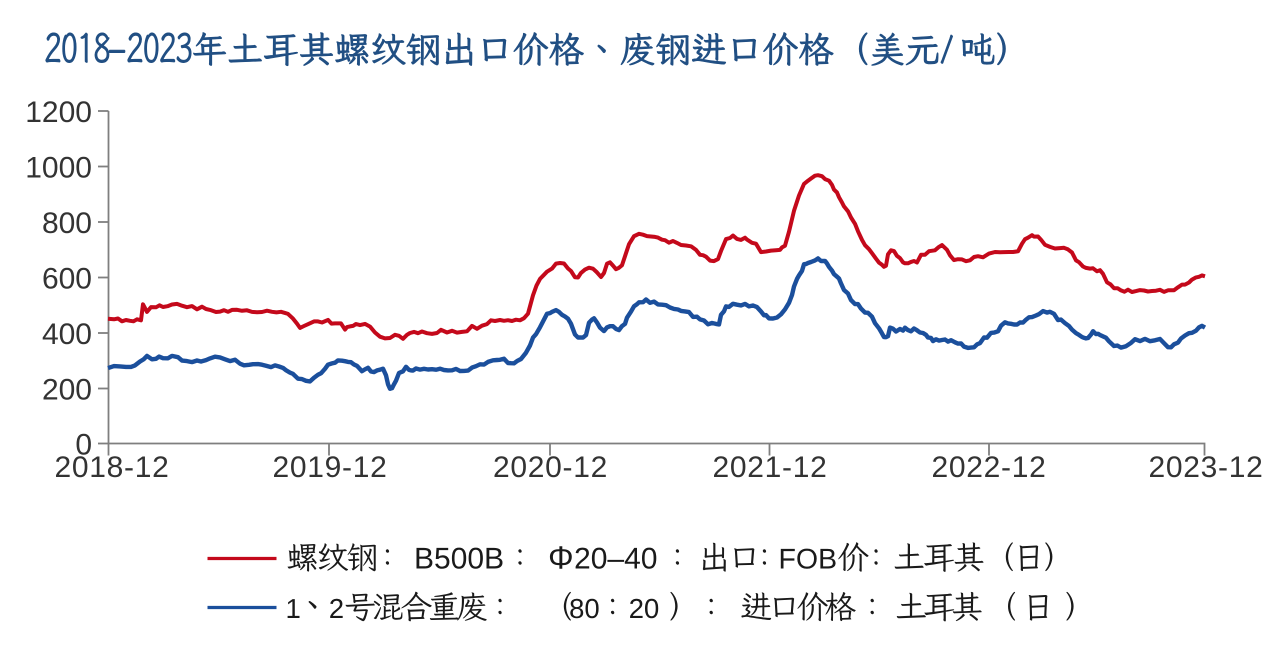 The width and height of the screenshot is (1280, 659). I want to click on svg-text: 2023-12, so click(1206, 467).